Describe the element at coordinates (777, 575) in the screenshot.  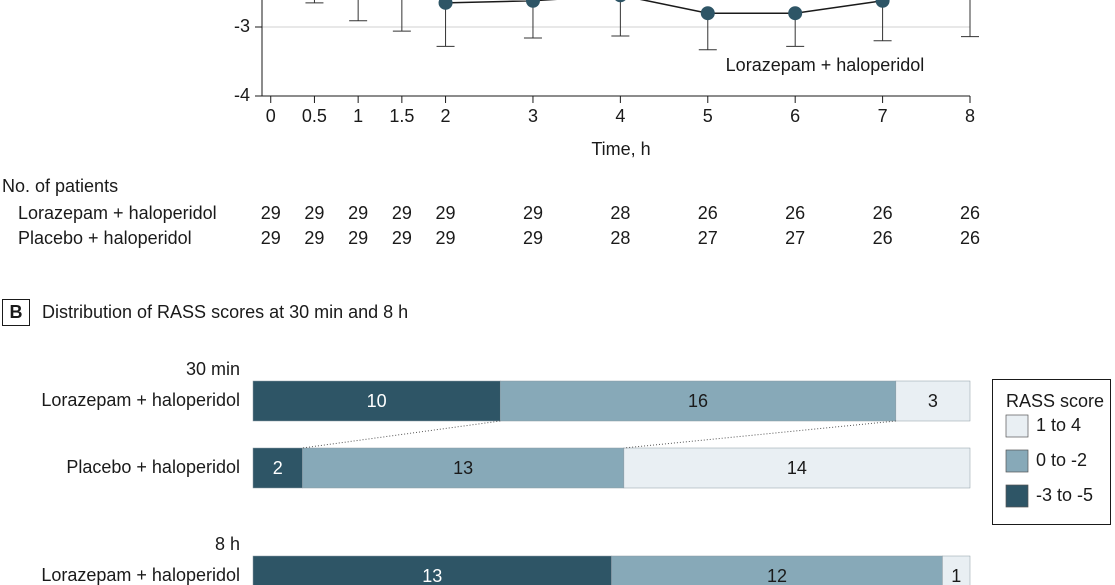
I see `bar-value-label: 12` at that location.